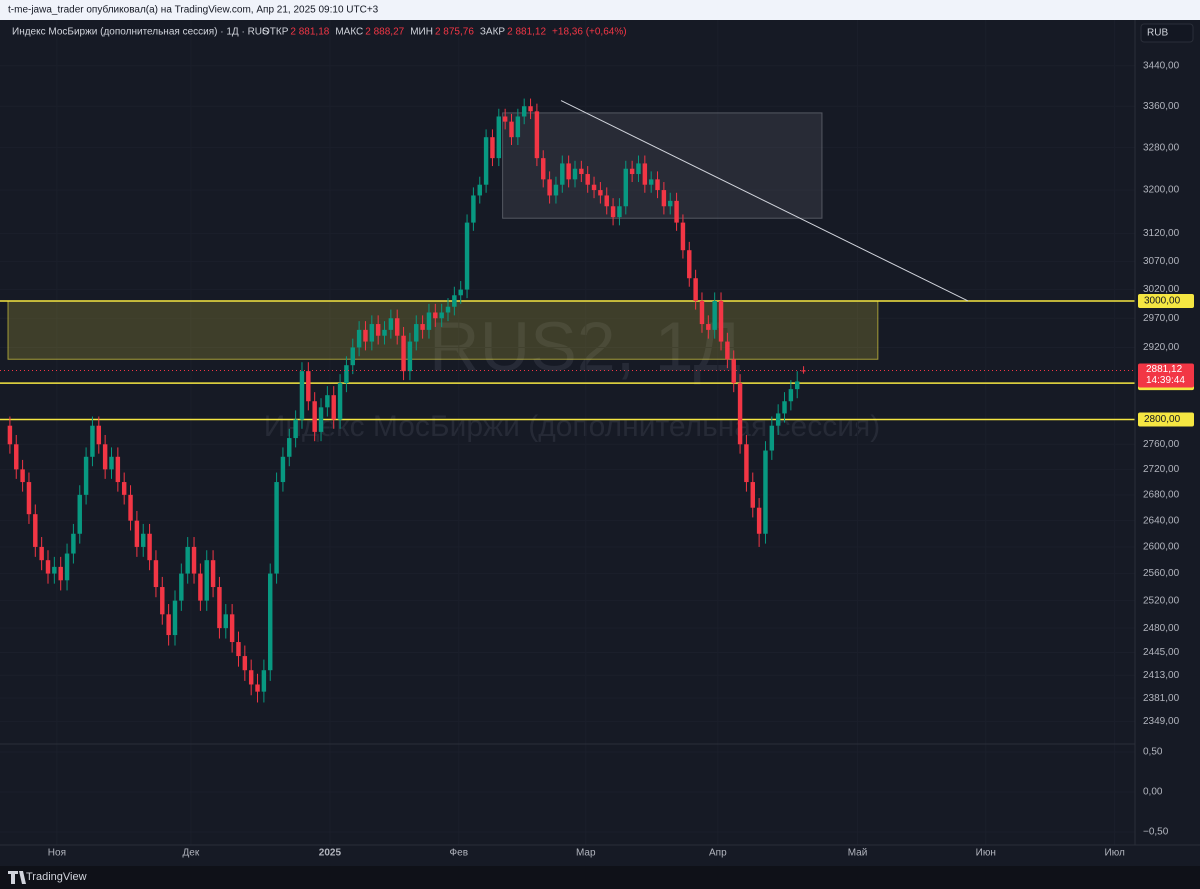 The image size is (1200, 889). I want to click on y-tick-label: 2480,00, so click(1161, 628).